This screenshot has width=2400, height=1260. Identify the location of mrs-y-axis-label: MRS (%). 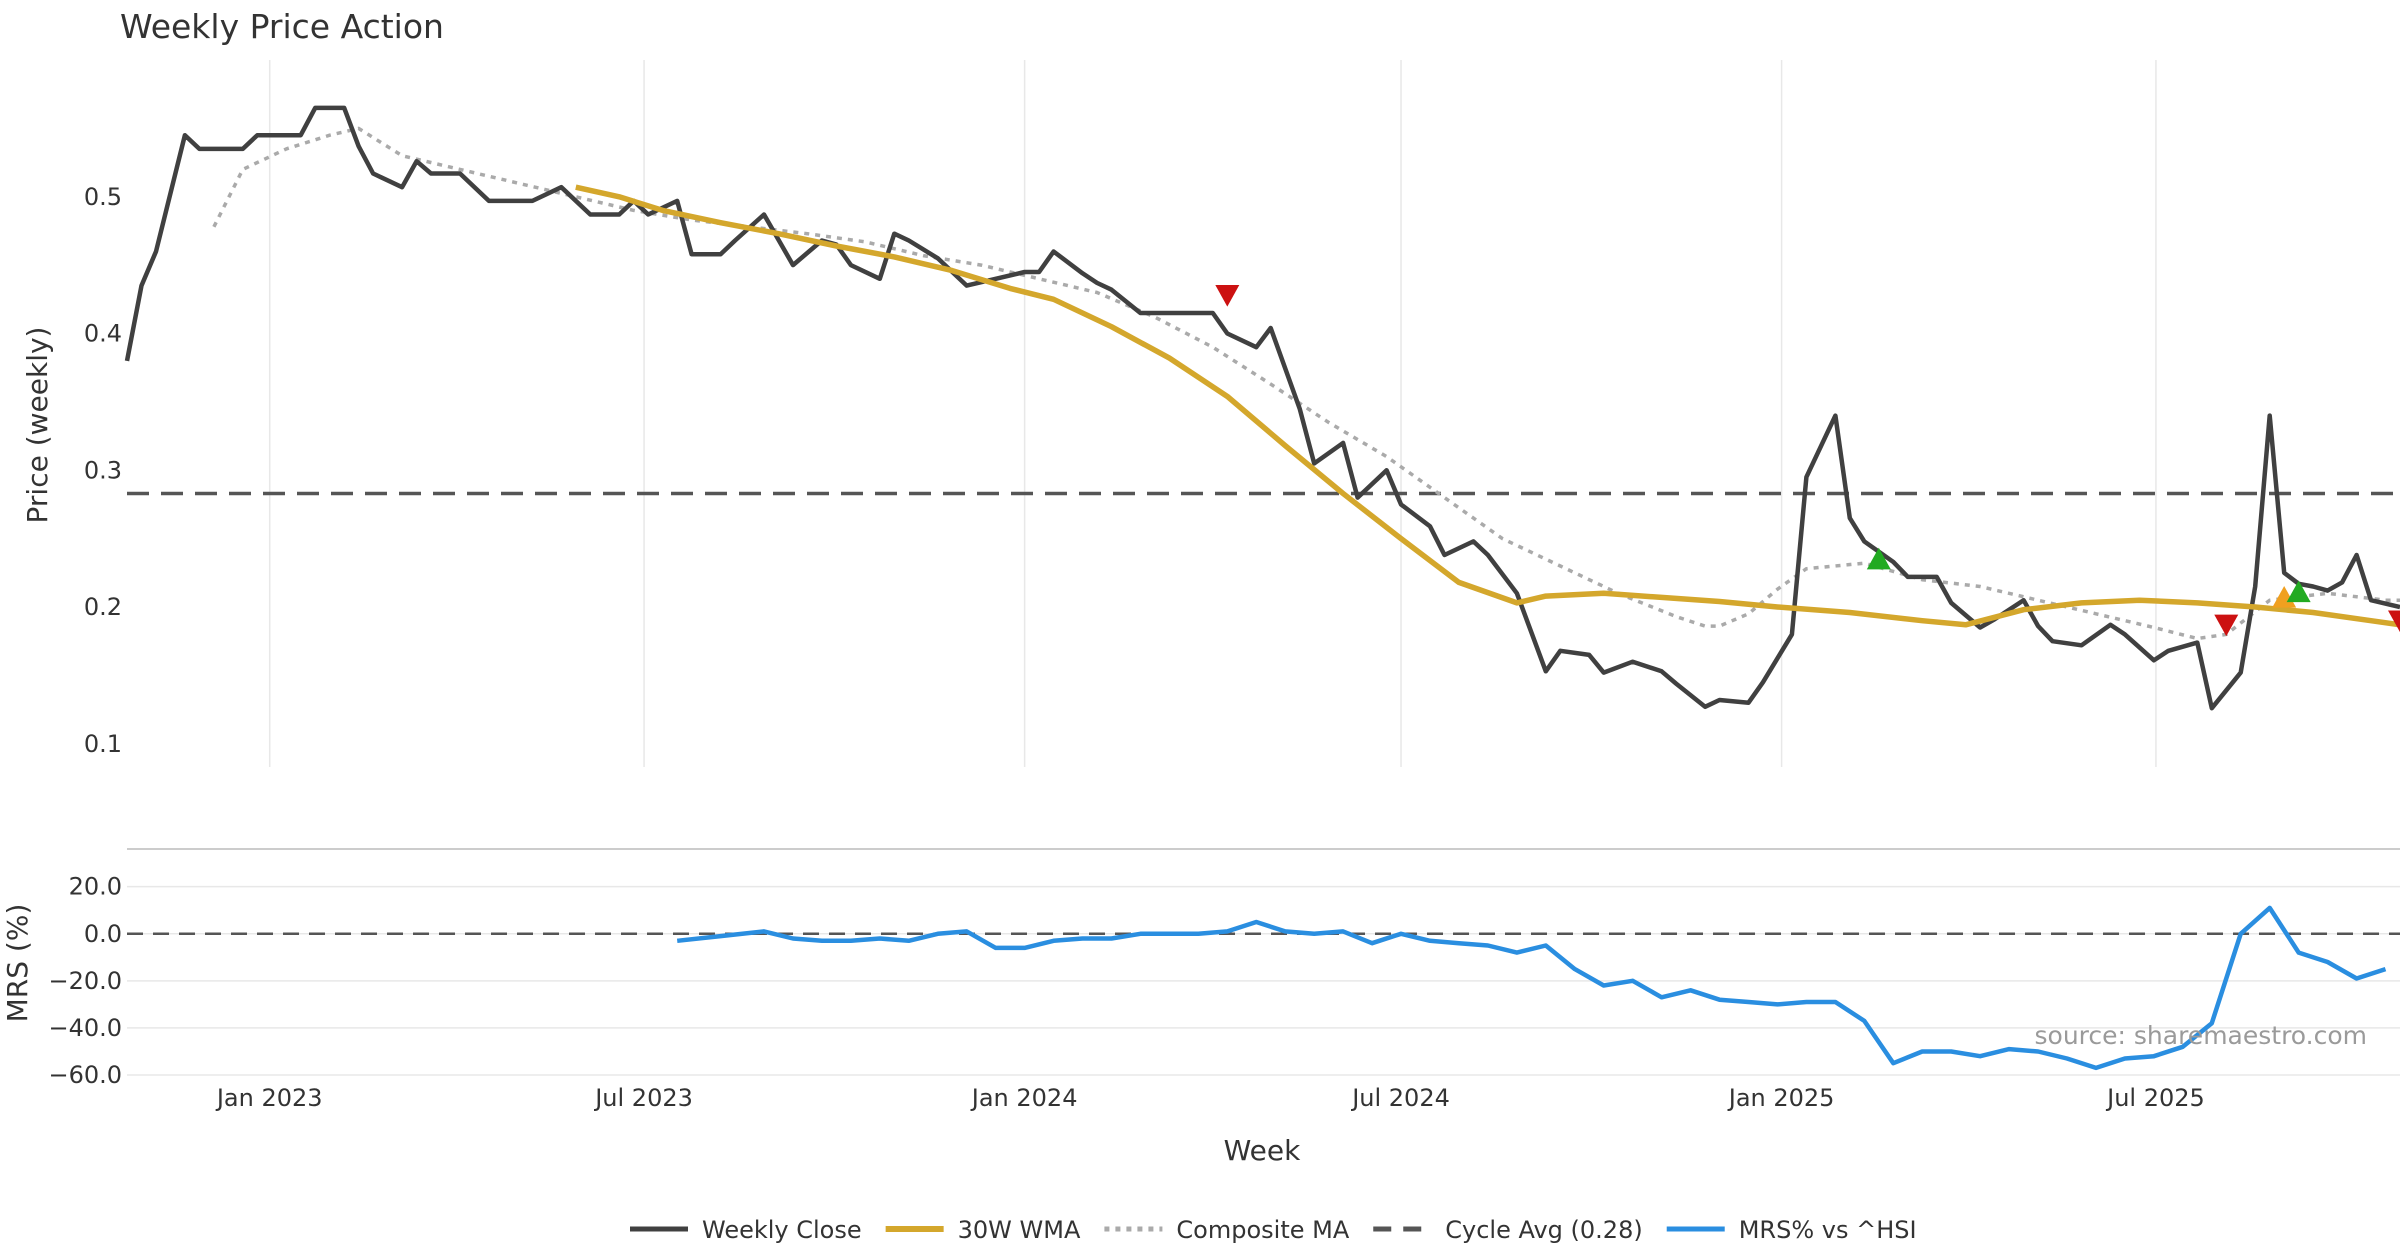
(17, 963).